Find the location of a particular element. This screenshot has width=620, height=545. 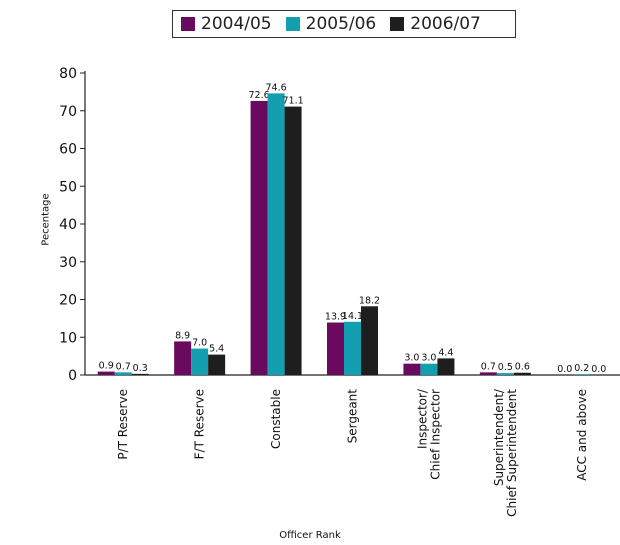

x-tick-label: Chief Superintendent is located at coordinates (512, 453).